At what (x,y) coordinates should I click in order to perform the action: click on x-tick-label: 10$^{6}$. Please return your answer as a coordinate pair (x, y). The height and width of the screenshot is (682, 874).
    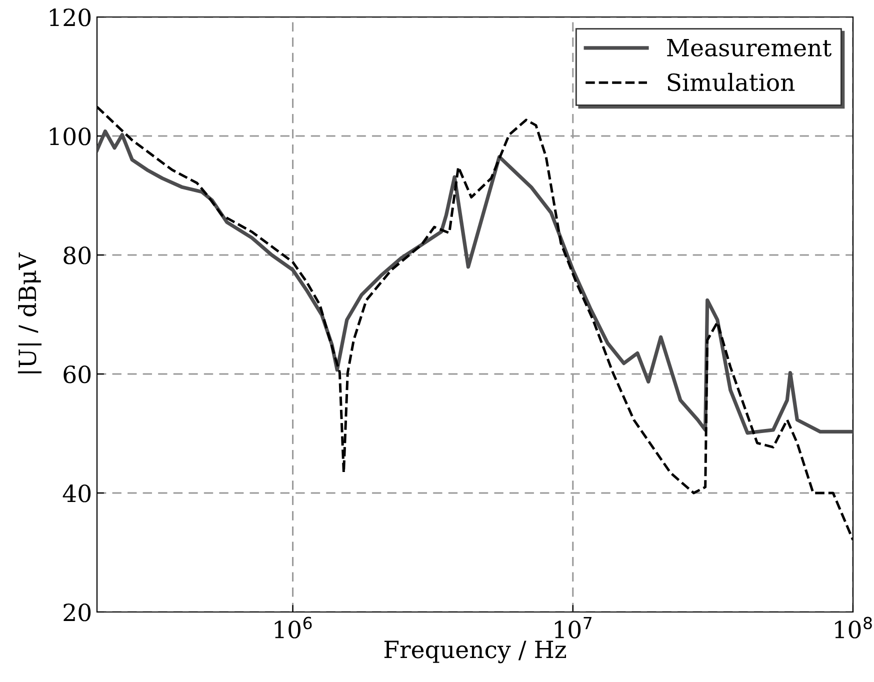
    Looking at the image, I should click on (293, 627).